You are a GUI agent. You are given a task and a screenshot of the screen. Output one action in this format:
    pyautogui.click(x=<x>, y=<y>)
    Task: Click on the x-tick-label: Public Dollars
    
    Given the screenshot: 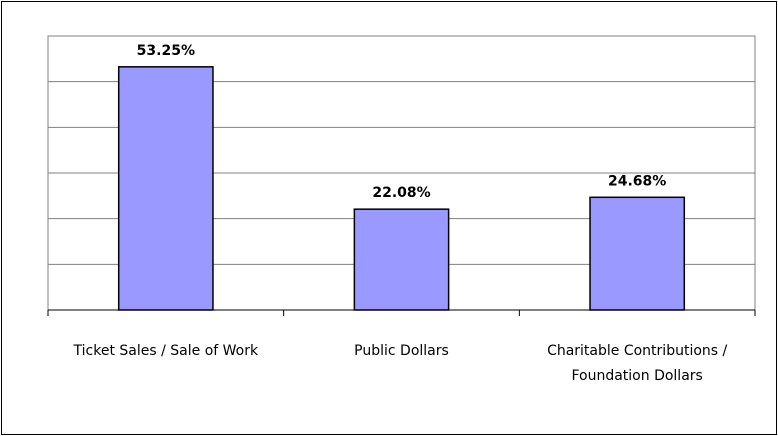 What is the action you would take?
    pyautogui.click(x=401, y=351)
    